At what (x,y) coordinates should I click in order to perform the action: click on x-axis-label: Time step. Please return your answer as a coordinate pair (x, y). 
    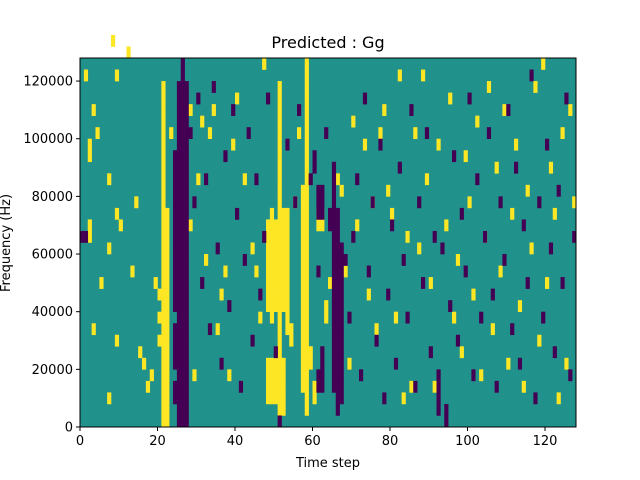
    Looking at the image, I should click on (327, 463).